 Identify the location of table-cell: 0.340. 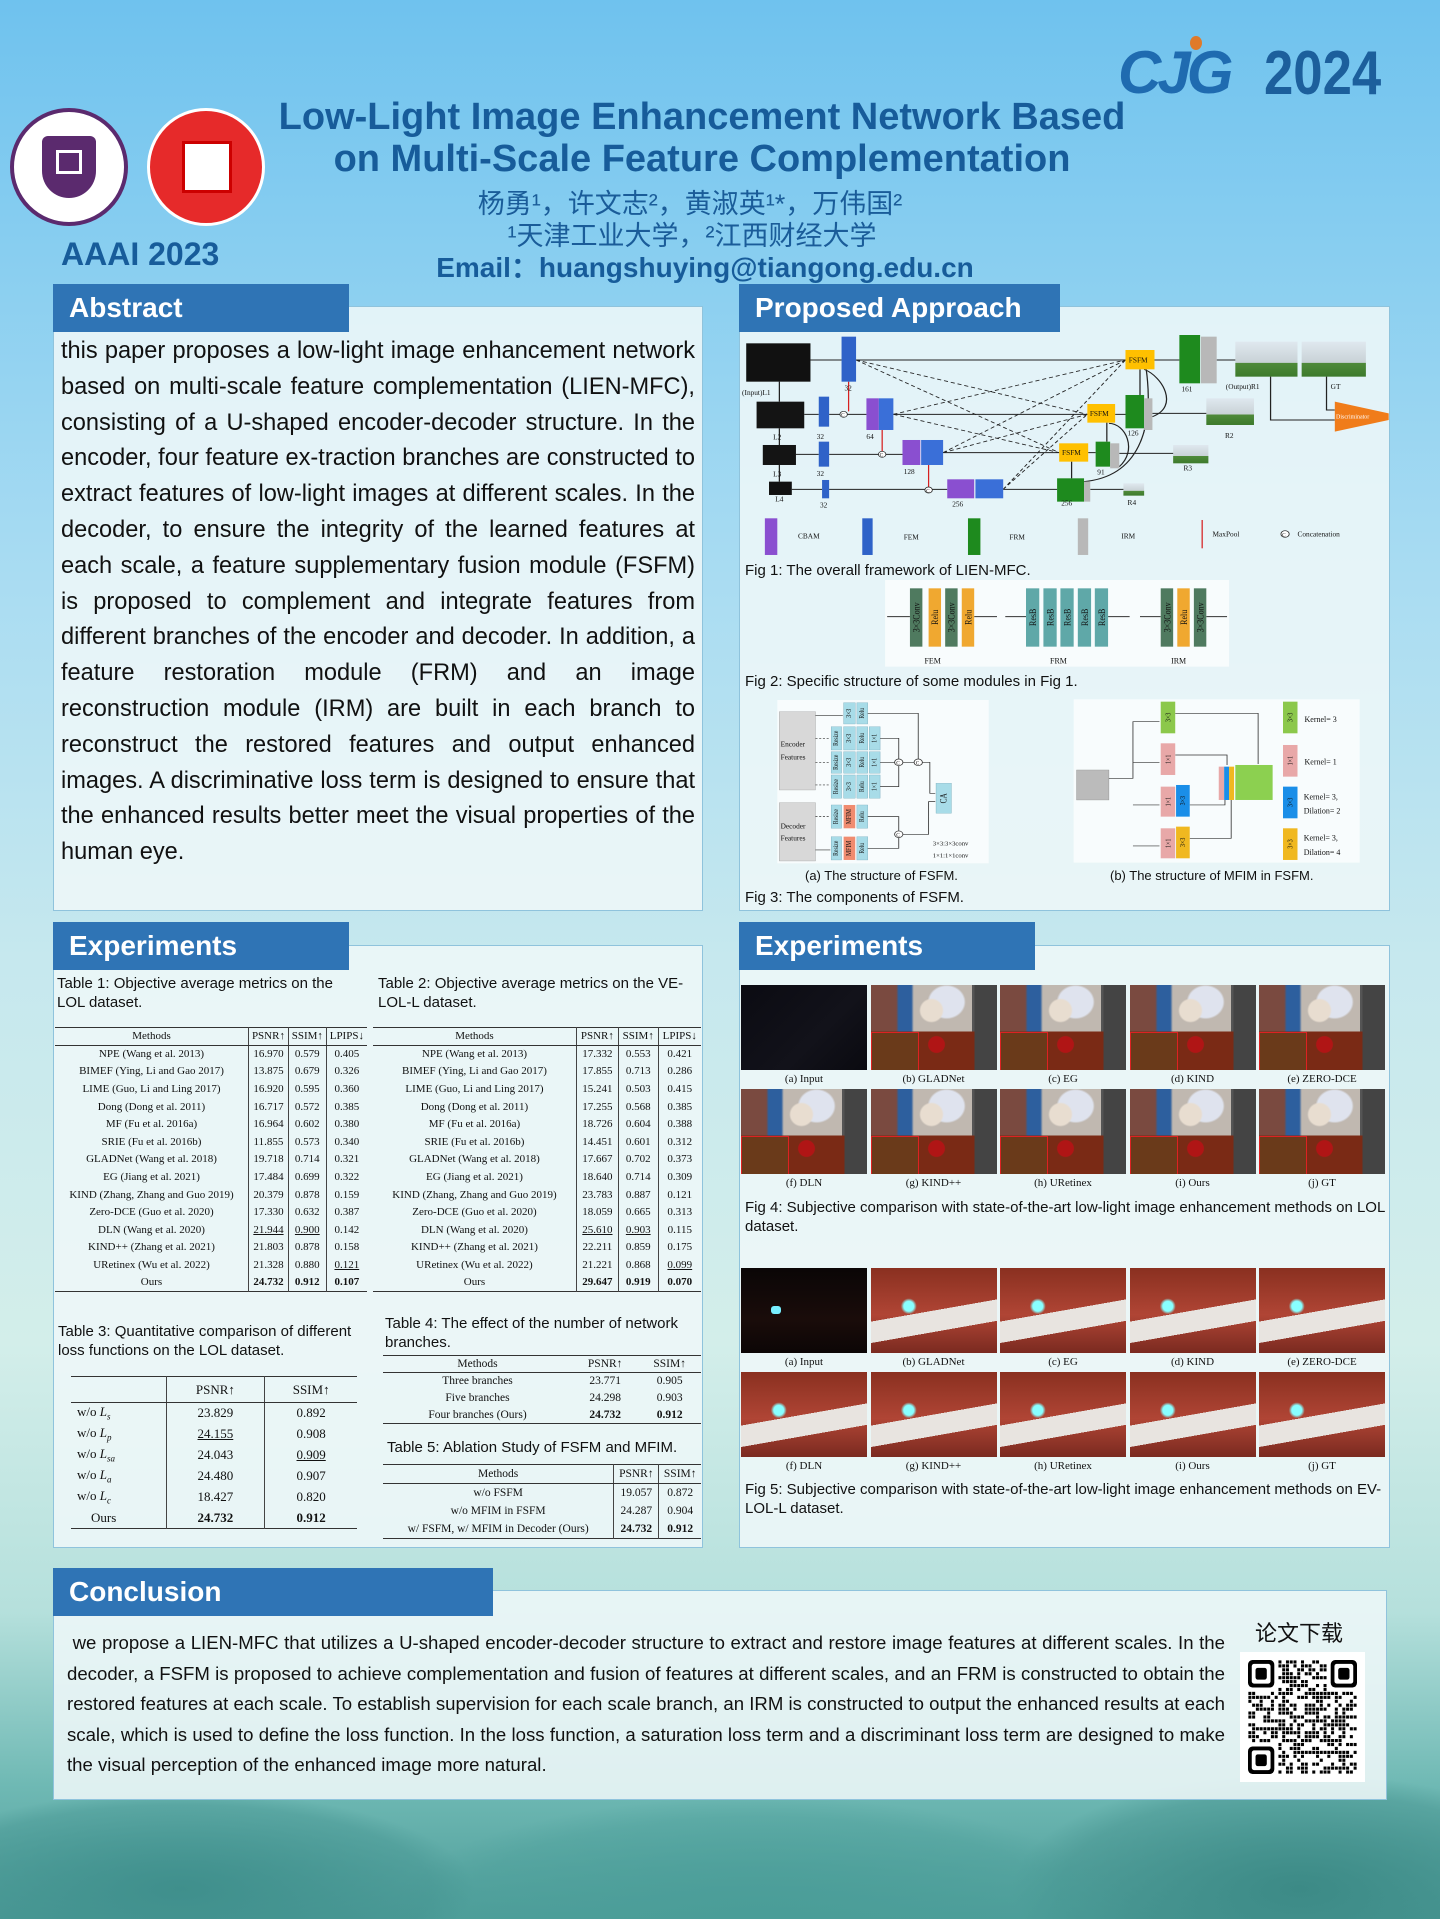
(346, 1142).